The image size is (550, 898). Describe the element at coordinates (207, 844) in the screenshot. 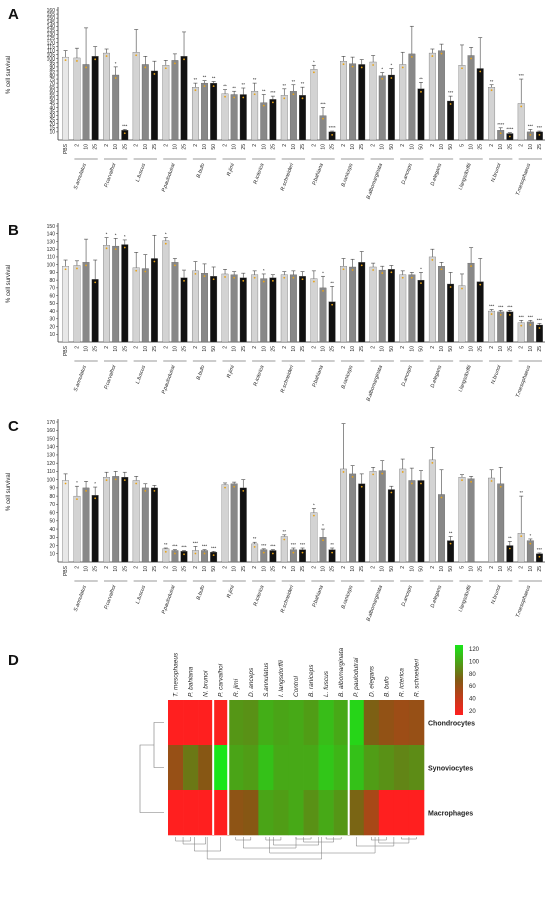

I see `column-dendrogram-branch` at that location.